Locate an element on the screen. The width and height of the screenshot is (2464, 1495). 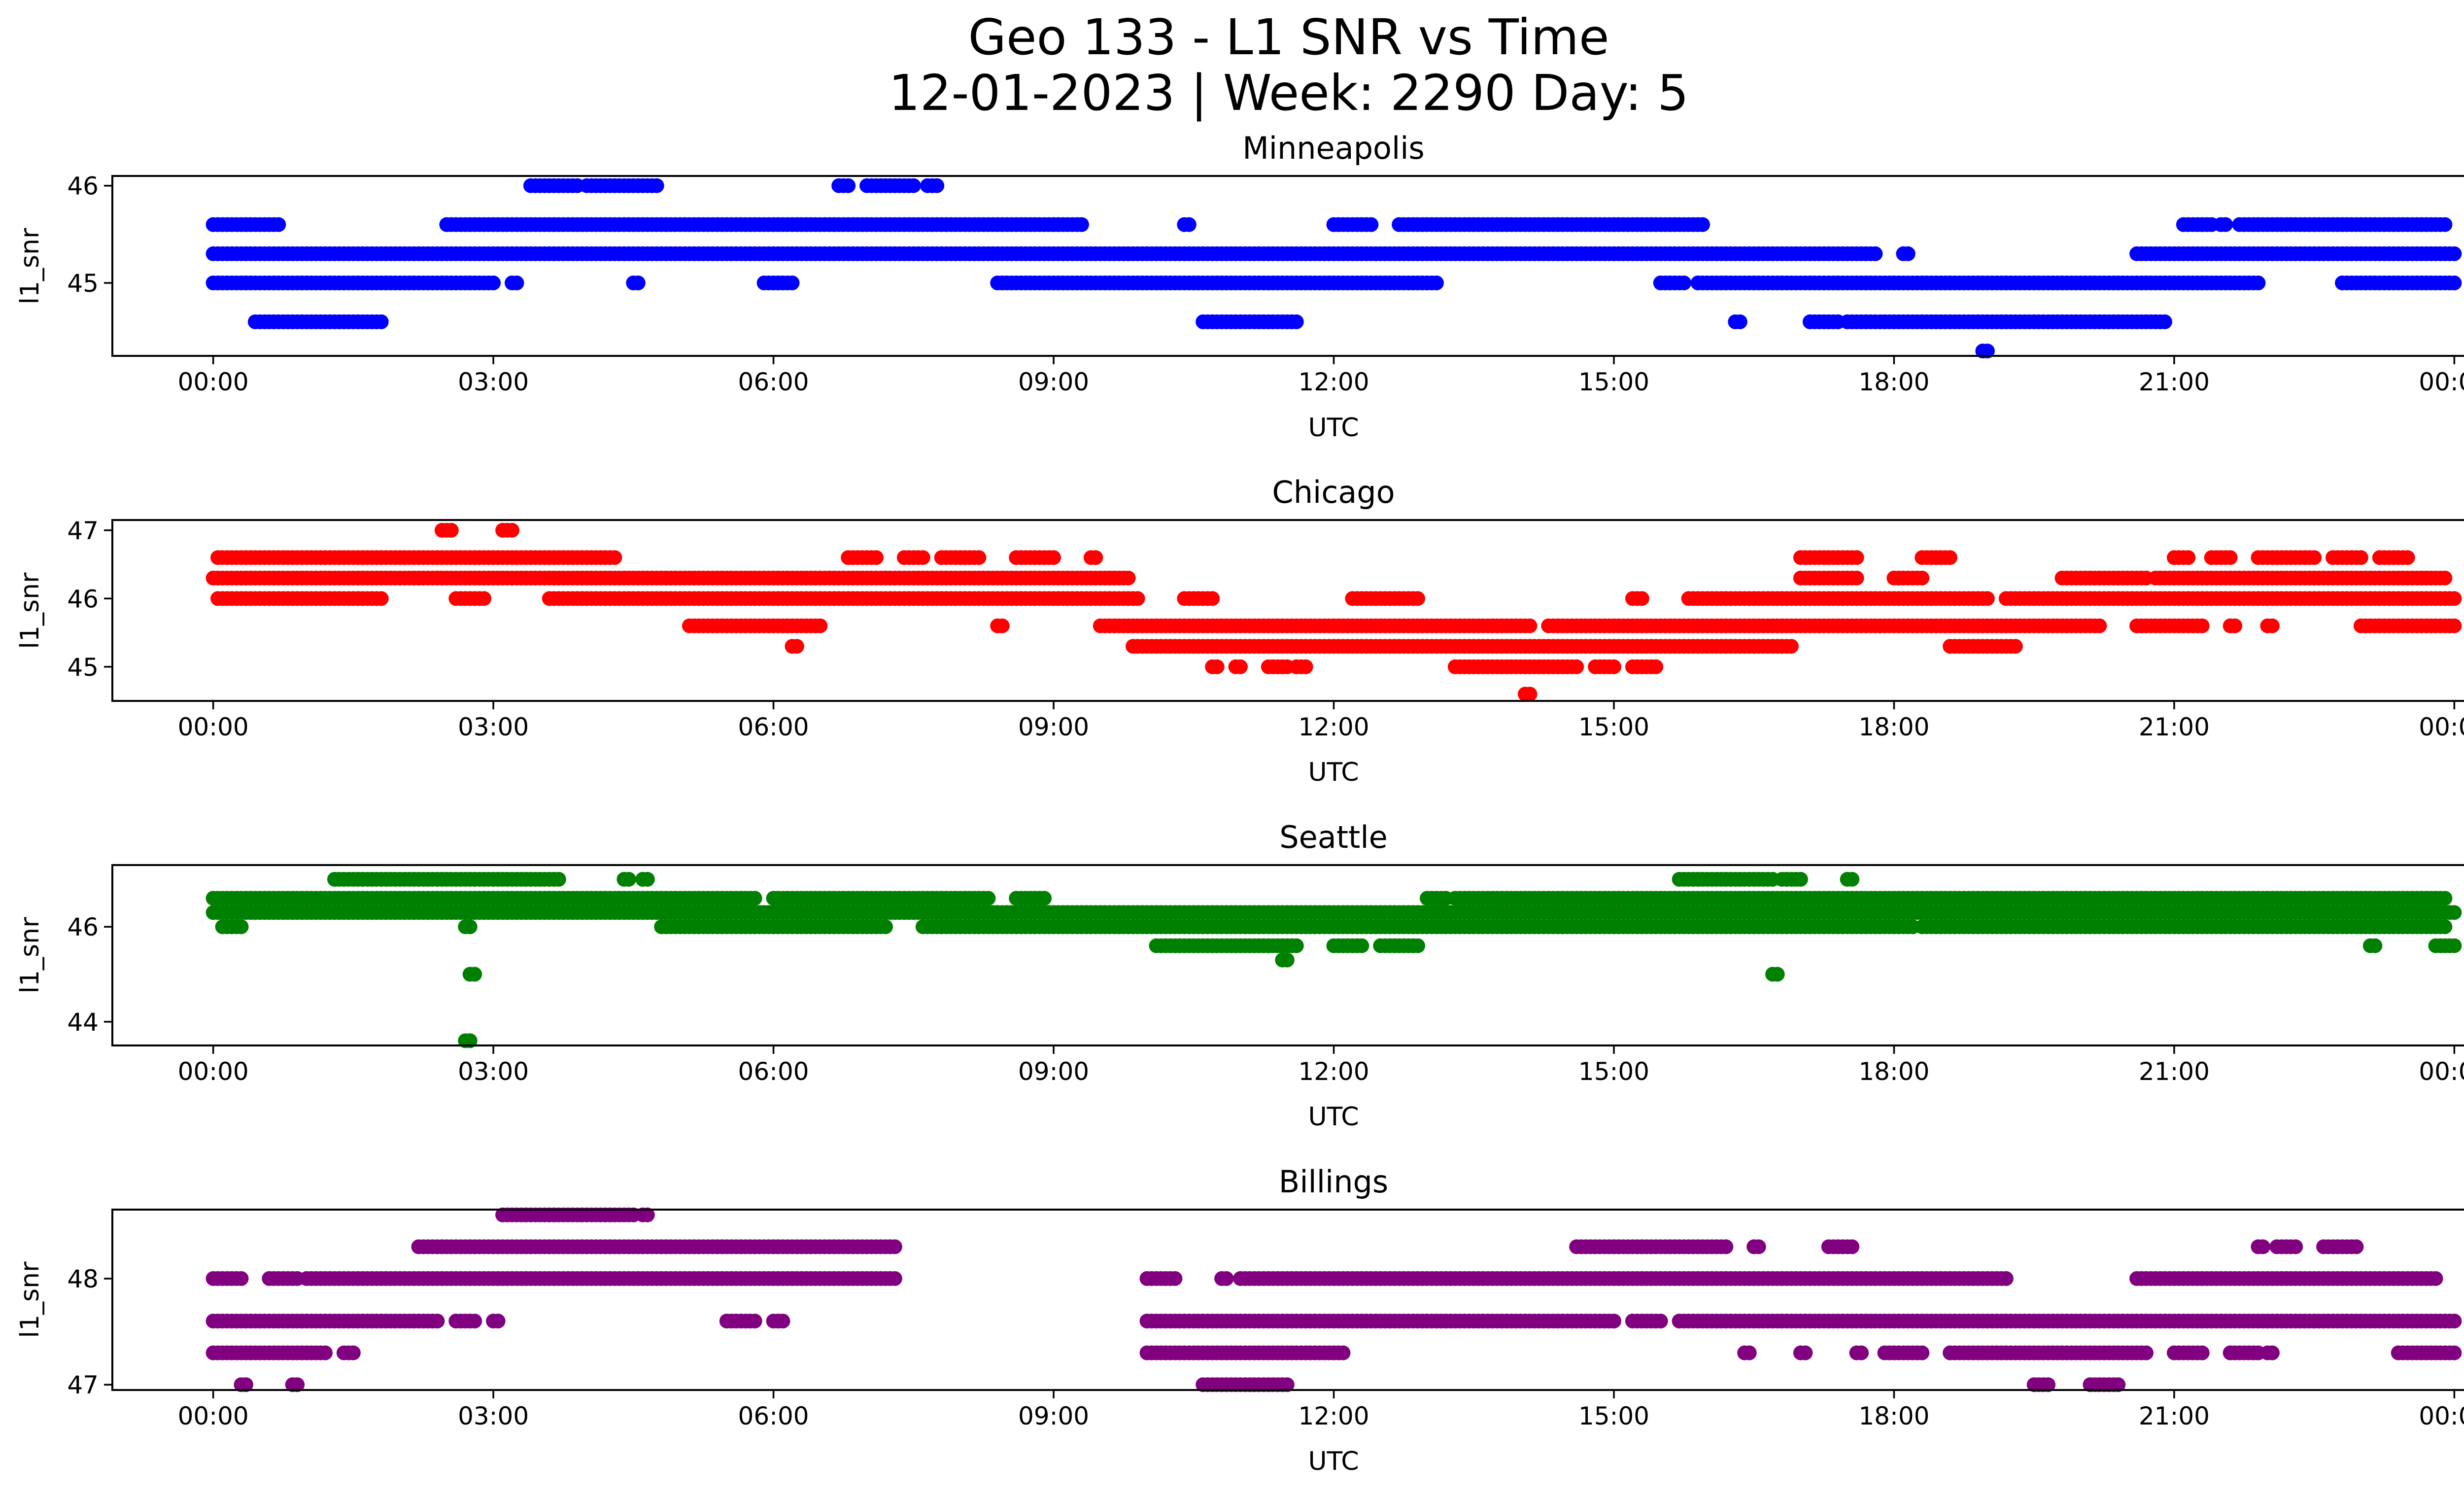
y-tick-label: 46 is located at coordinates (83, 599).